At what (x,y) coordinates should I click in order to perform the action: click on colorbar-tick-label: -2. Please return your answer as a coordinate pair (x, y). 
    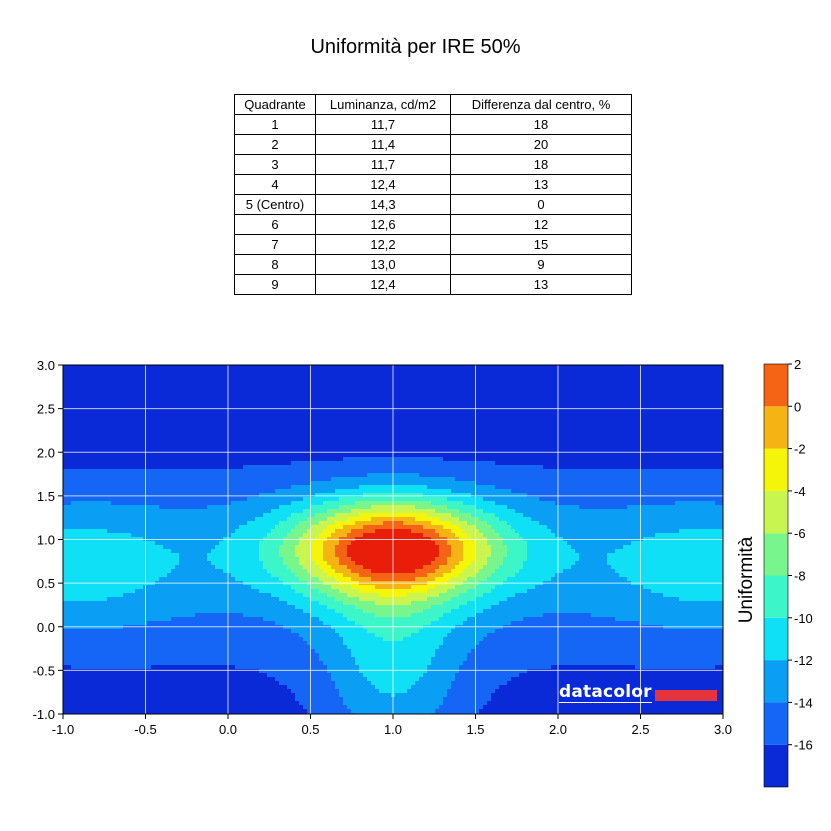
    Looking at the image, I should click on (800, 449).